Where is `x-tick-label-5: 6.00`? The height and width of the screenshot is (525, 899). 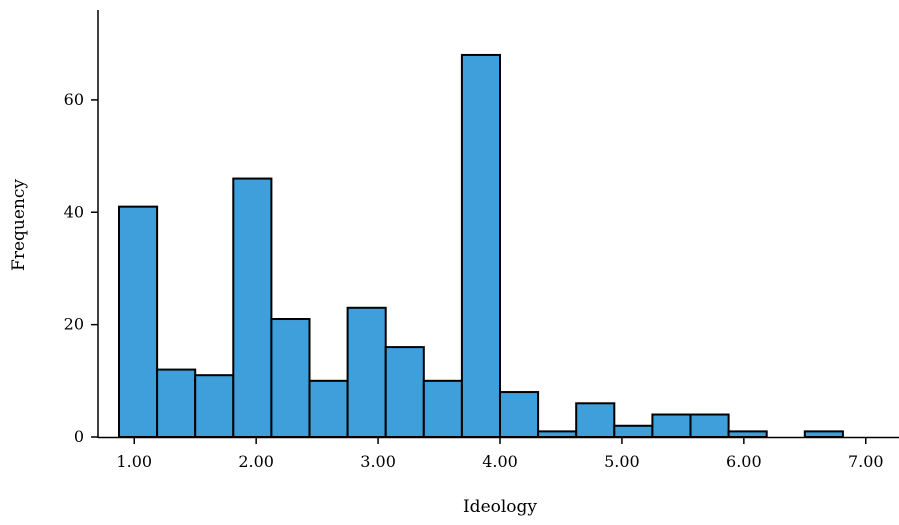 x-tick-label-5: 6.00 is located at coordinates (744, 461).